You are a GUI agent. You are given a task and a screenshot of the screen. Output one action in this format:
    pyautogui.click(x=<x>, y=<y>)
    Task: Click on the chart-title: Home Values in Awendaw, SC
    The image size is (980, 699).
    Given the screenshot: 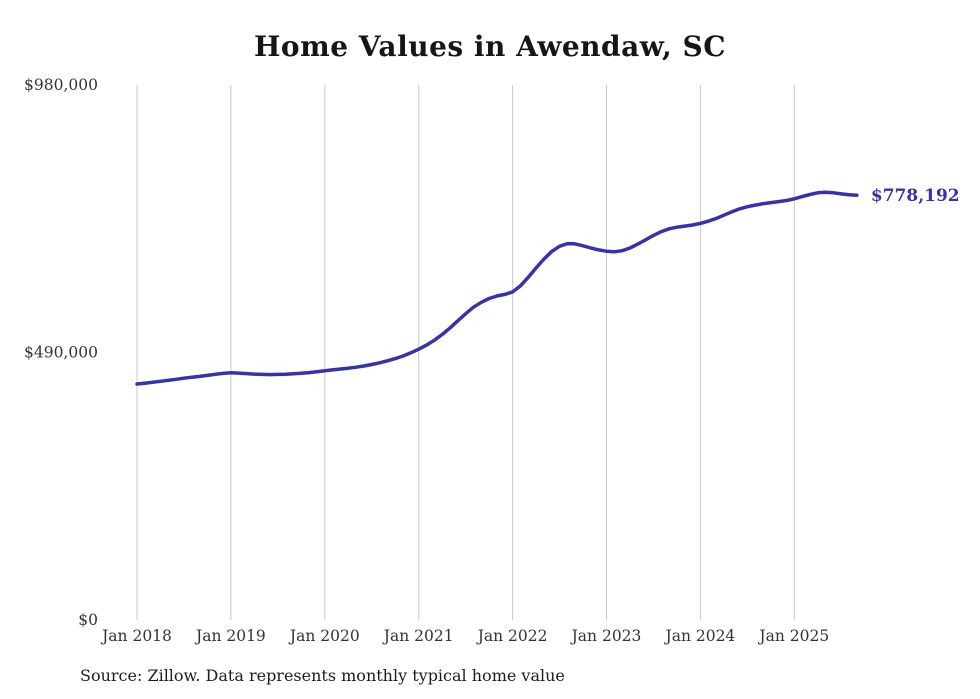 What is the action you would take?
    pyautogui.click(x=490, y=46)
    